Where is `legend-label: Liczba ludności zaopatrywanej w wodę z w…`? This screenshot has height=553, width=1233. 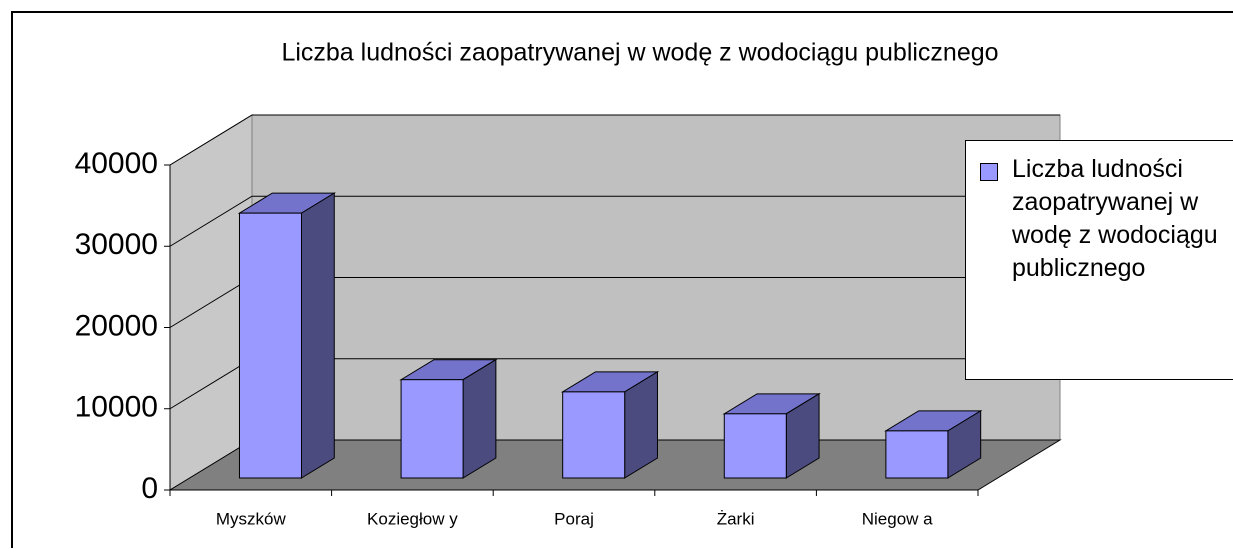
legend-label: Liczba ludności zaopatrywanej w wodę z w… is located at coordinates (1115, 218).